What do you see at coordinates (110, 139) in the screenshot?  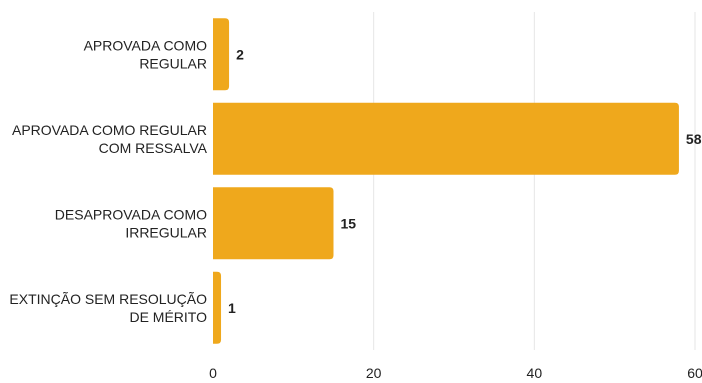 I see `category-label-1: APROVADA COMO REGULAR COM RESSALVA` at bounding box center [110, 139].